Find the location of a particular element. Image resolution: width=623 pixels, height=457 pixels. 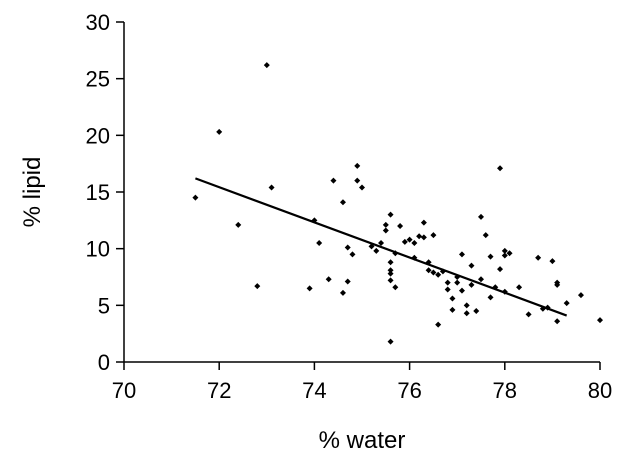

y-tick-label: 30 is located at coordinates (98, 22).